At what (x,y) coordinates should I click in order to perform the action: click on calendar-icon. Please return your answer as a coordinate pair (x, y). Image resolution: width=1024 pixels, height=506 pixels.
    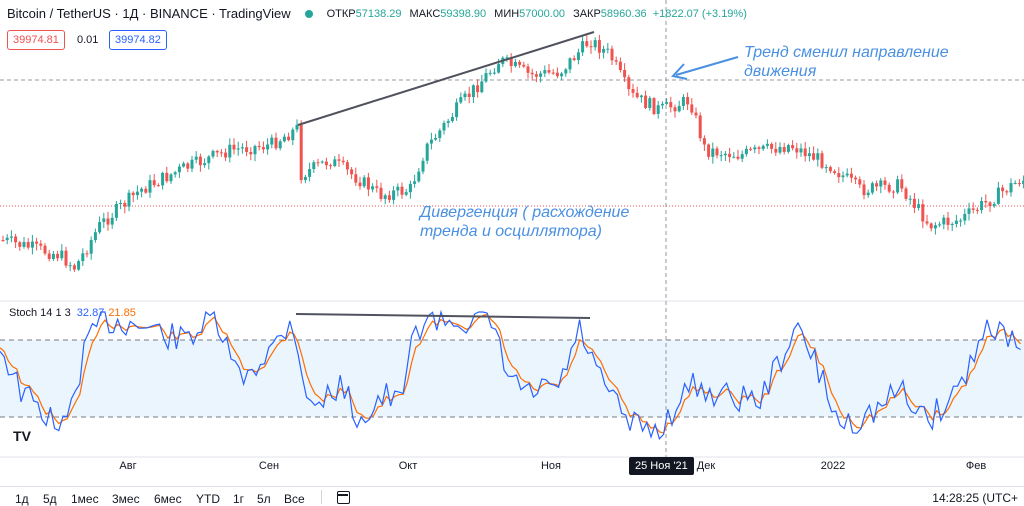
    Looking at the image, I should click on (343, 497).